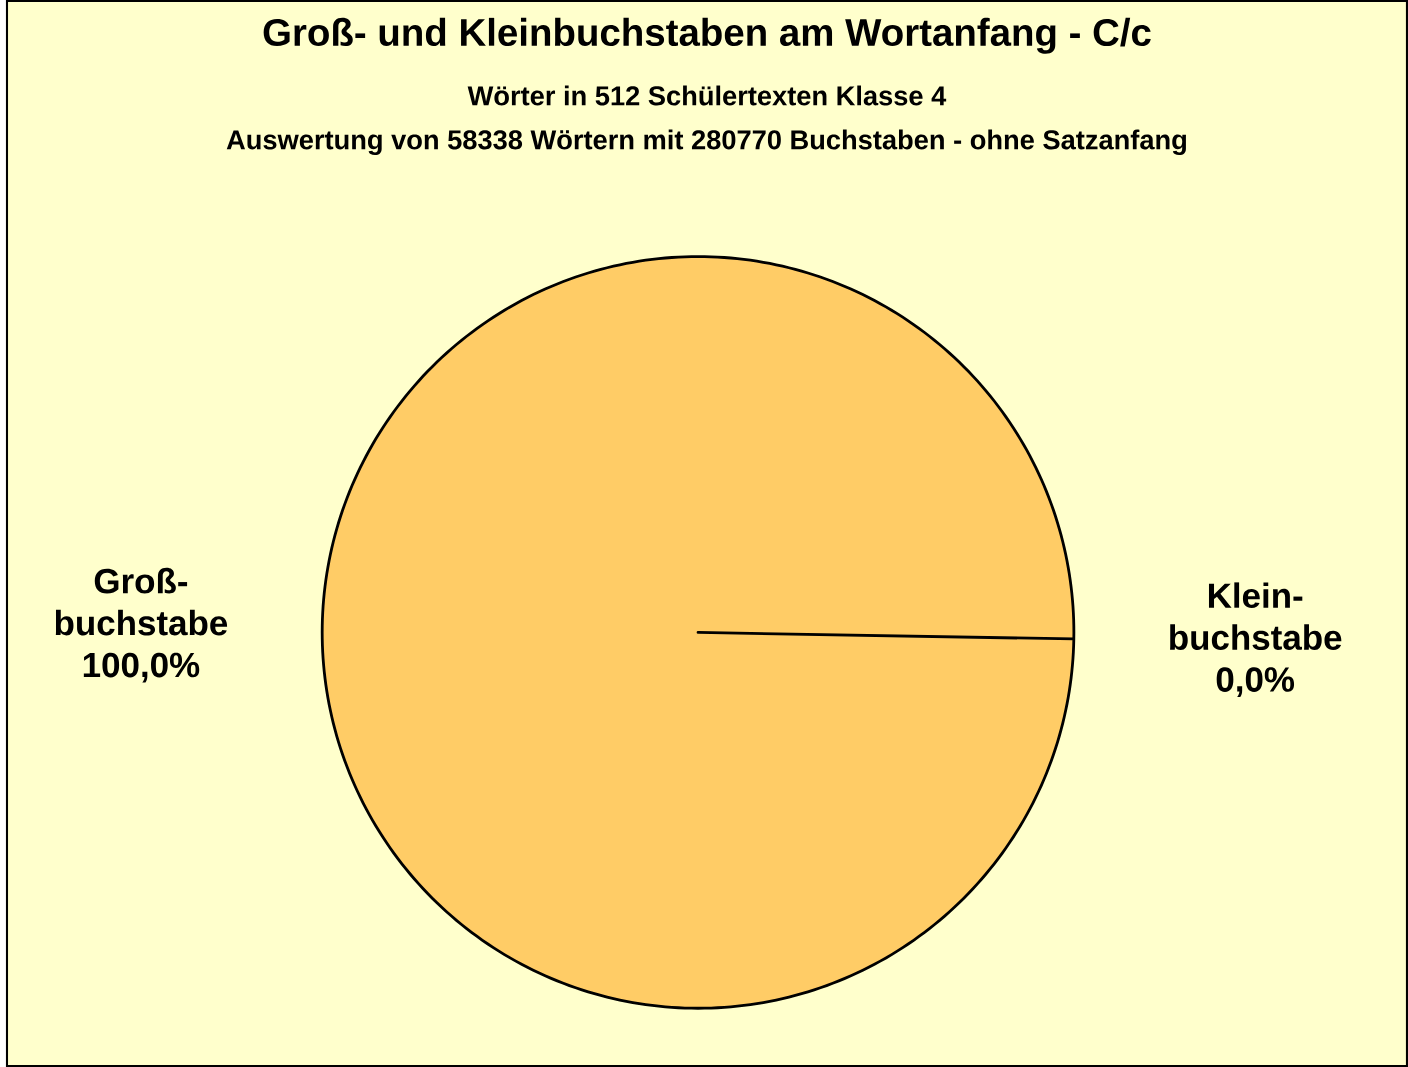 This screenshot has width=1408, height=1067. Describe the element at coordinates (1255, 682) in the screenshot. I see `text: 0,0%` at that location.